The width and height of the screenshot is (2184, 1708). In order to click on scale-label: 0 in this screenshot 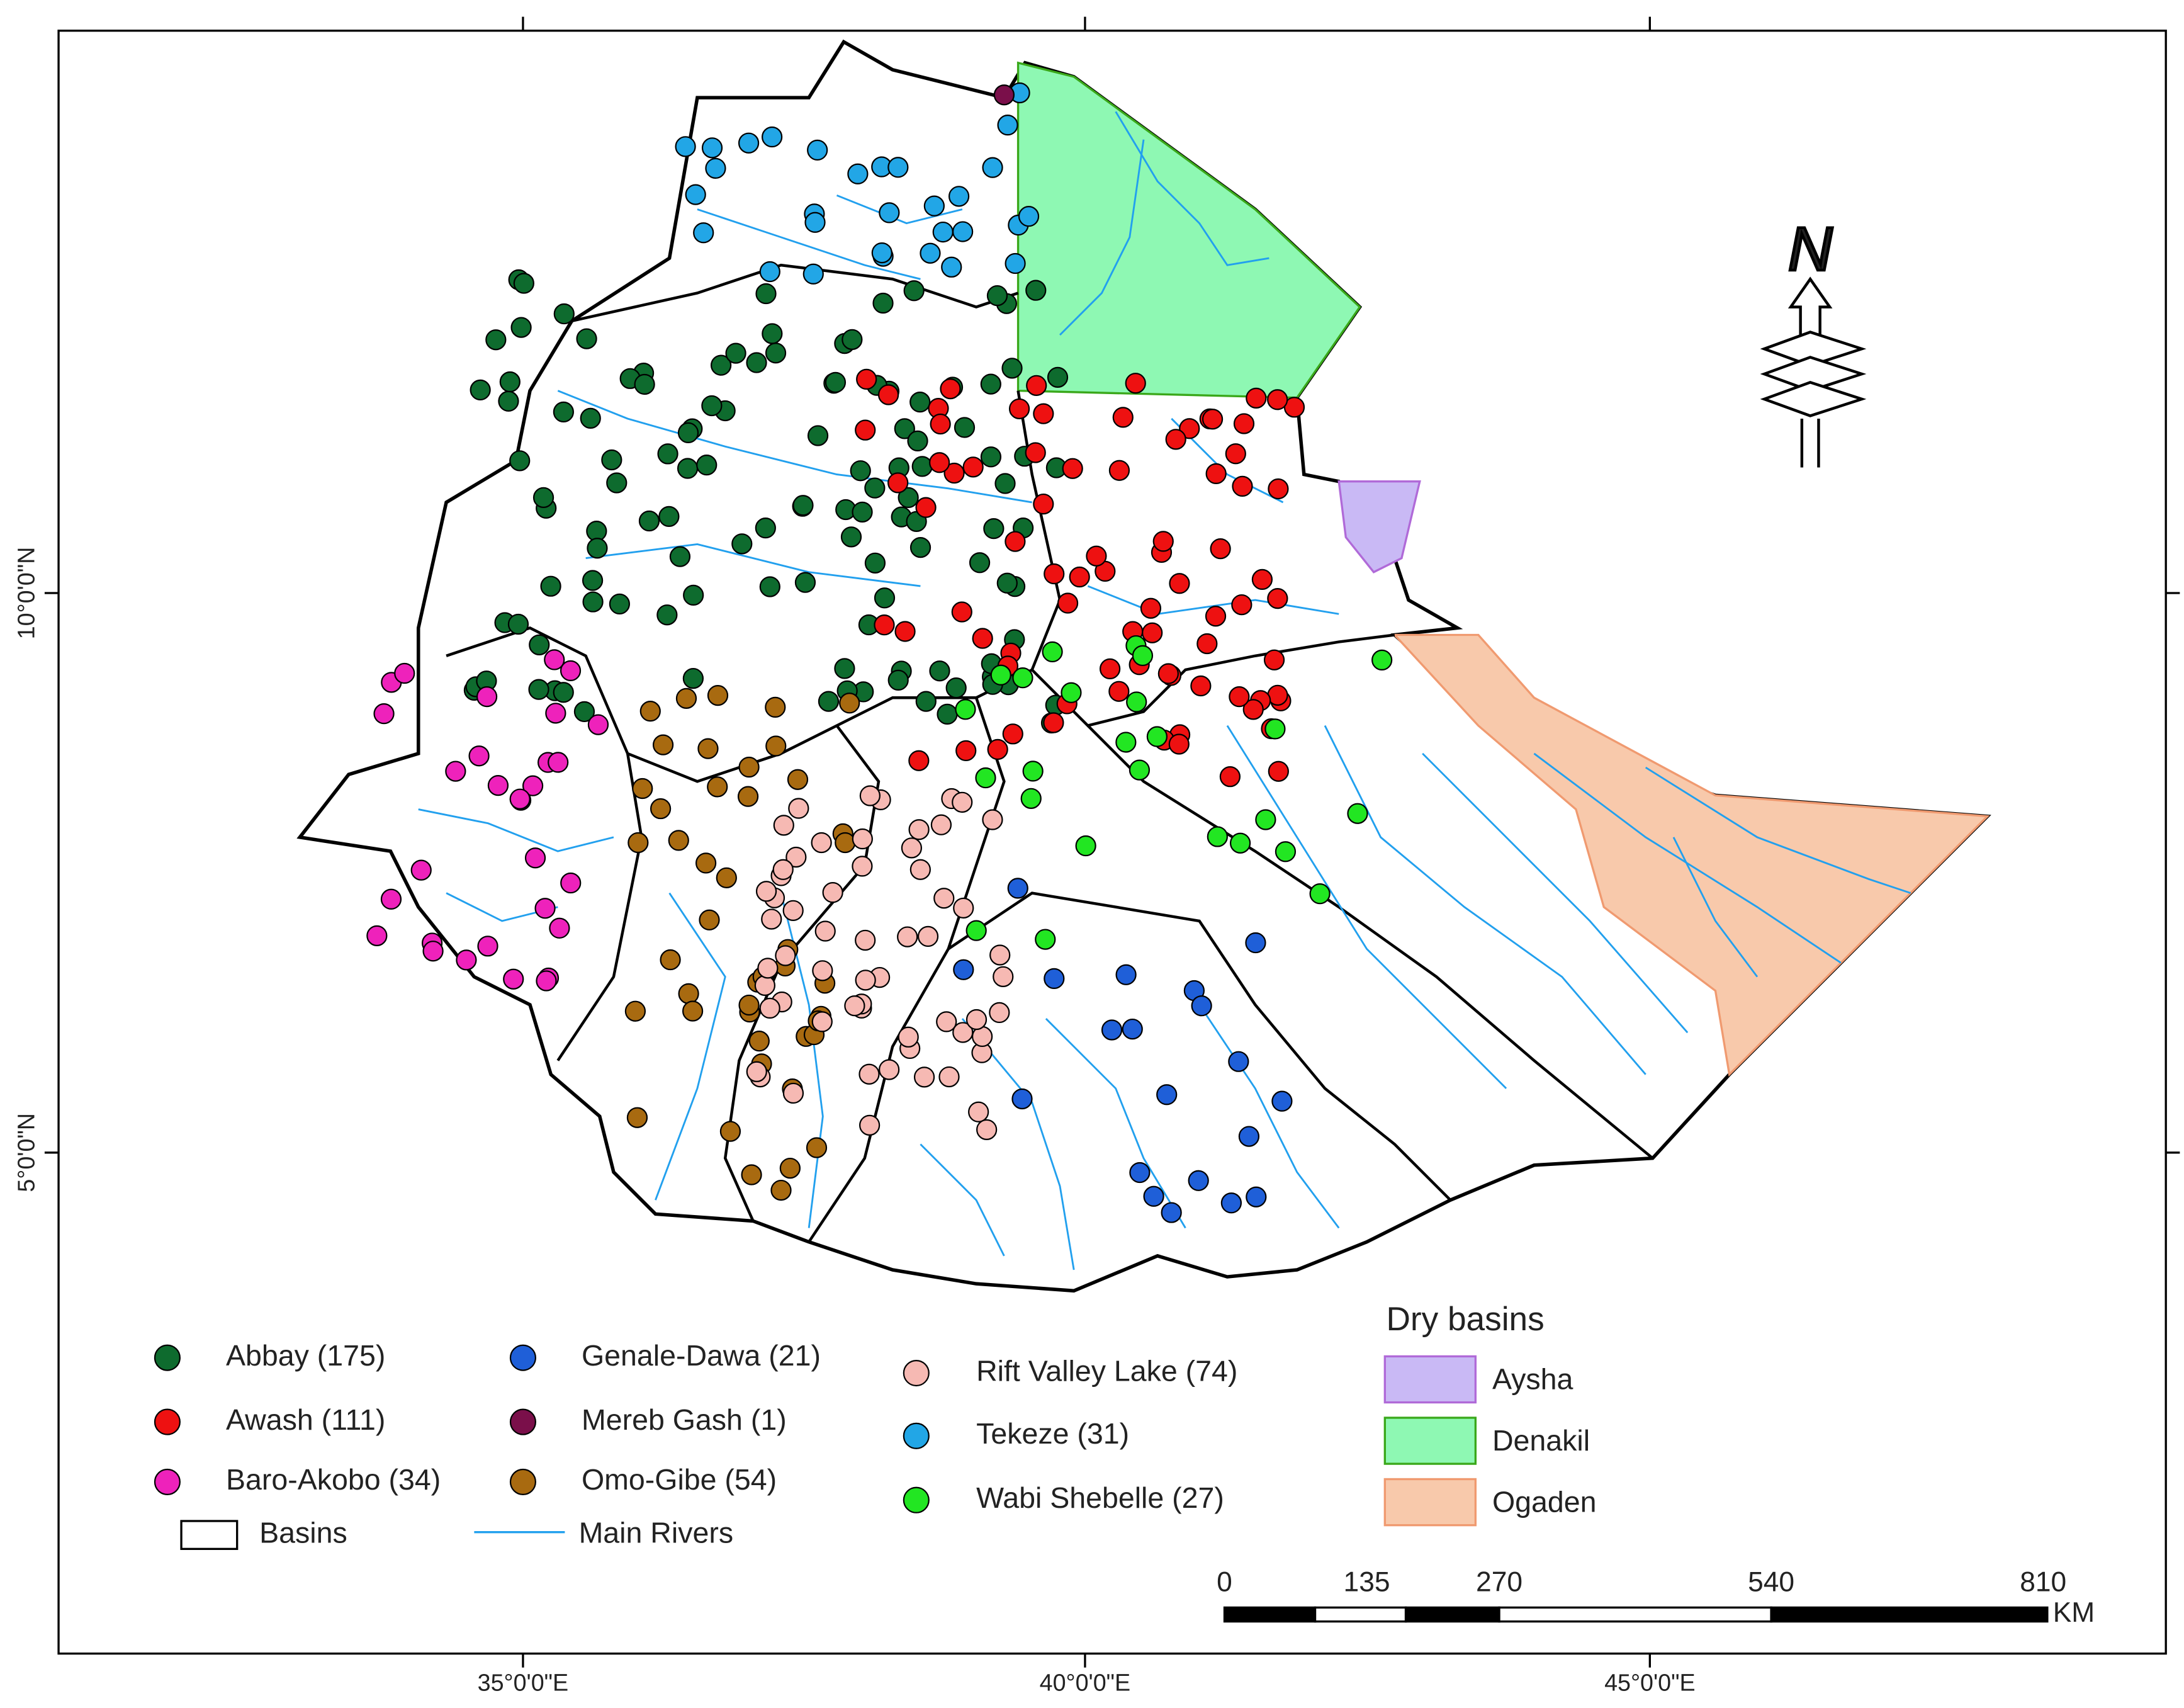, I will do `click(1224, 1581)`.